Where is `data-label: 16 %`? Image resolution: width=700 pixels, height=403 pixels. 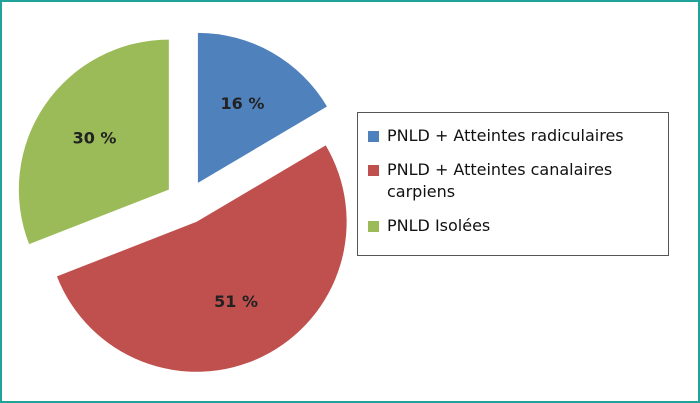 data-label: 16 % is located at coordinates (243, 103).